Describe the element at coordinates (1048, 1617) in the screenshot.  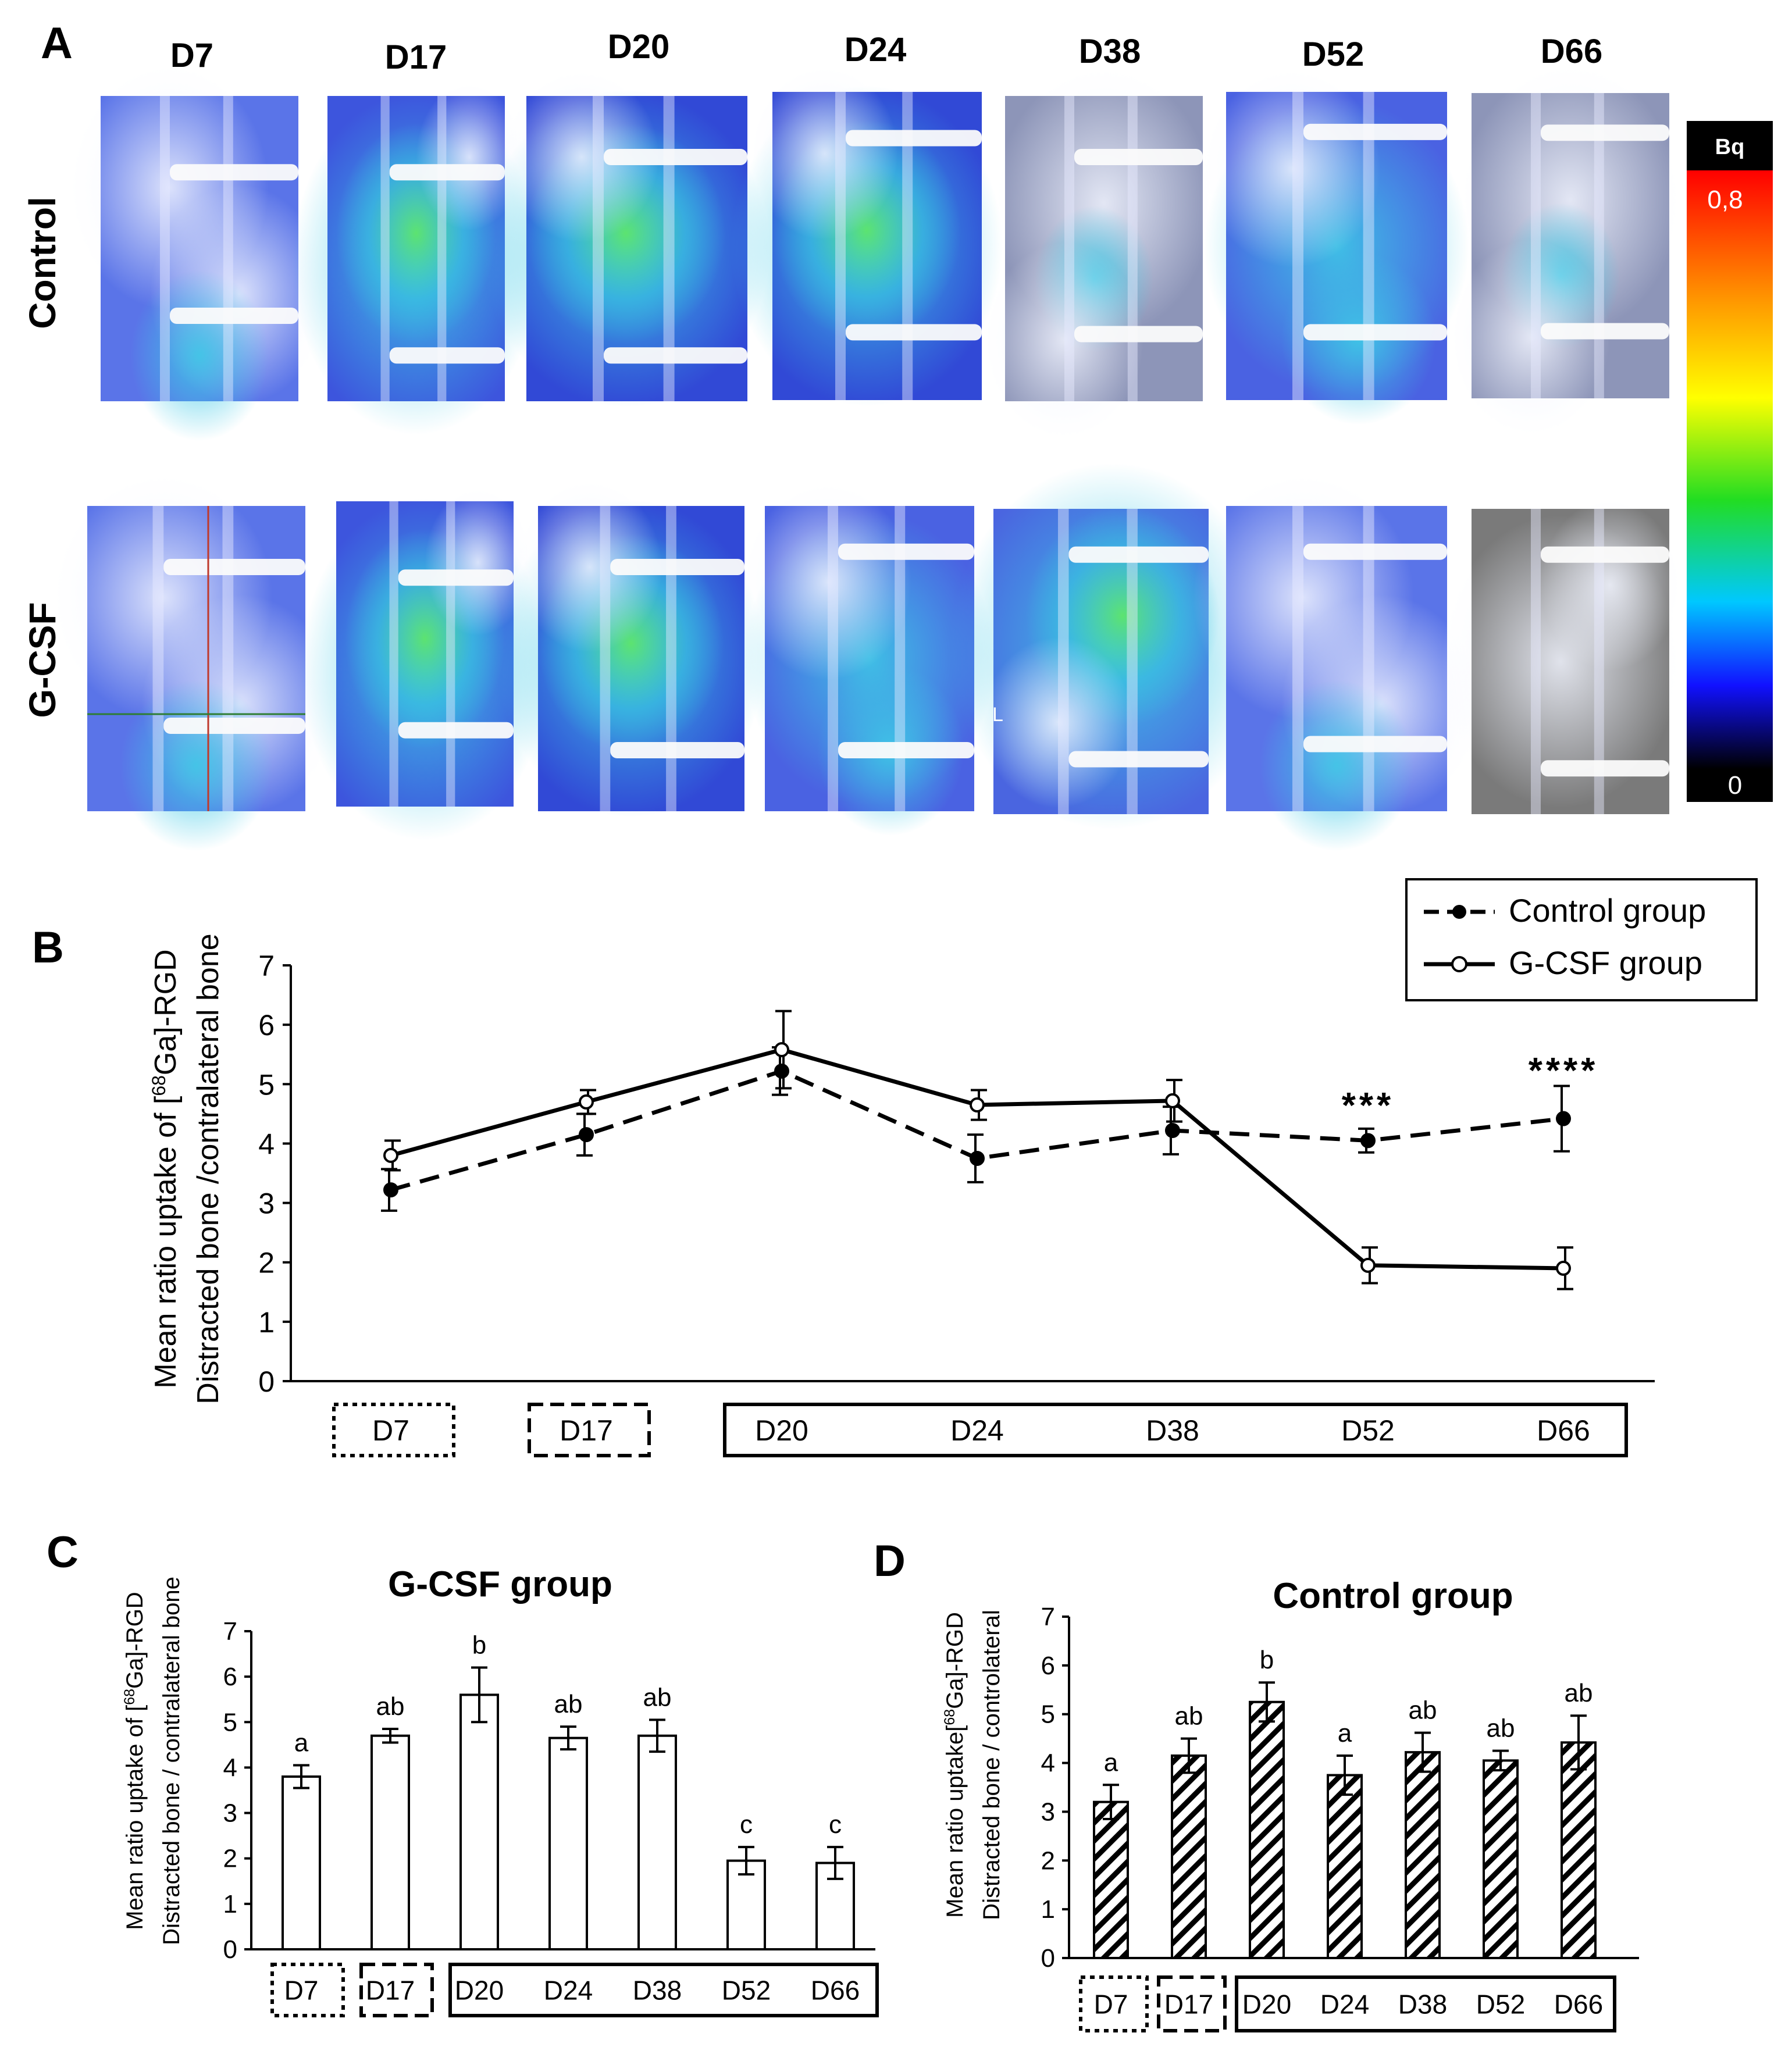
I see `y-tick-label-7: 7` at that location.